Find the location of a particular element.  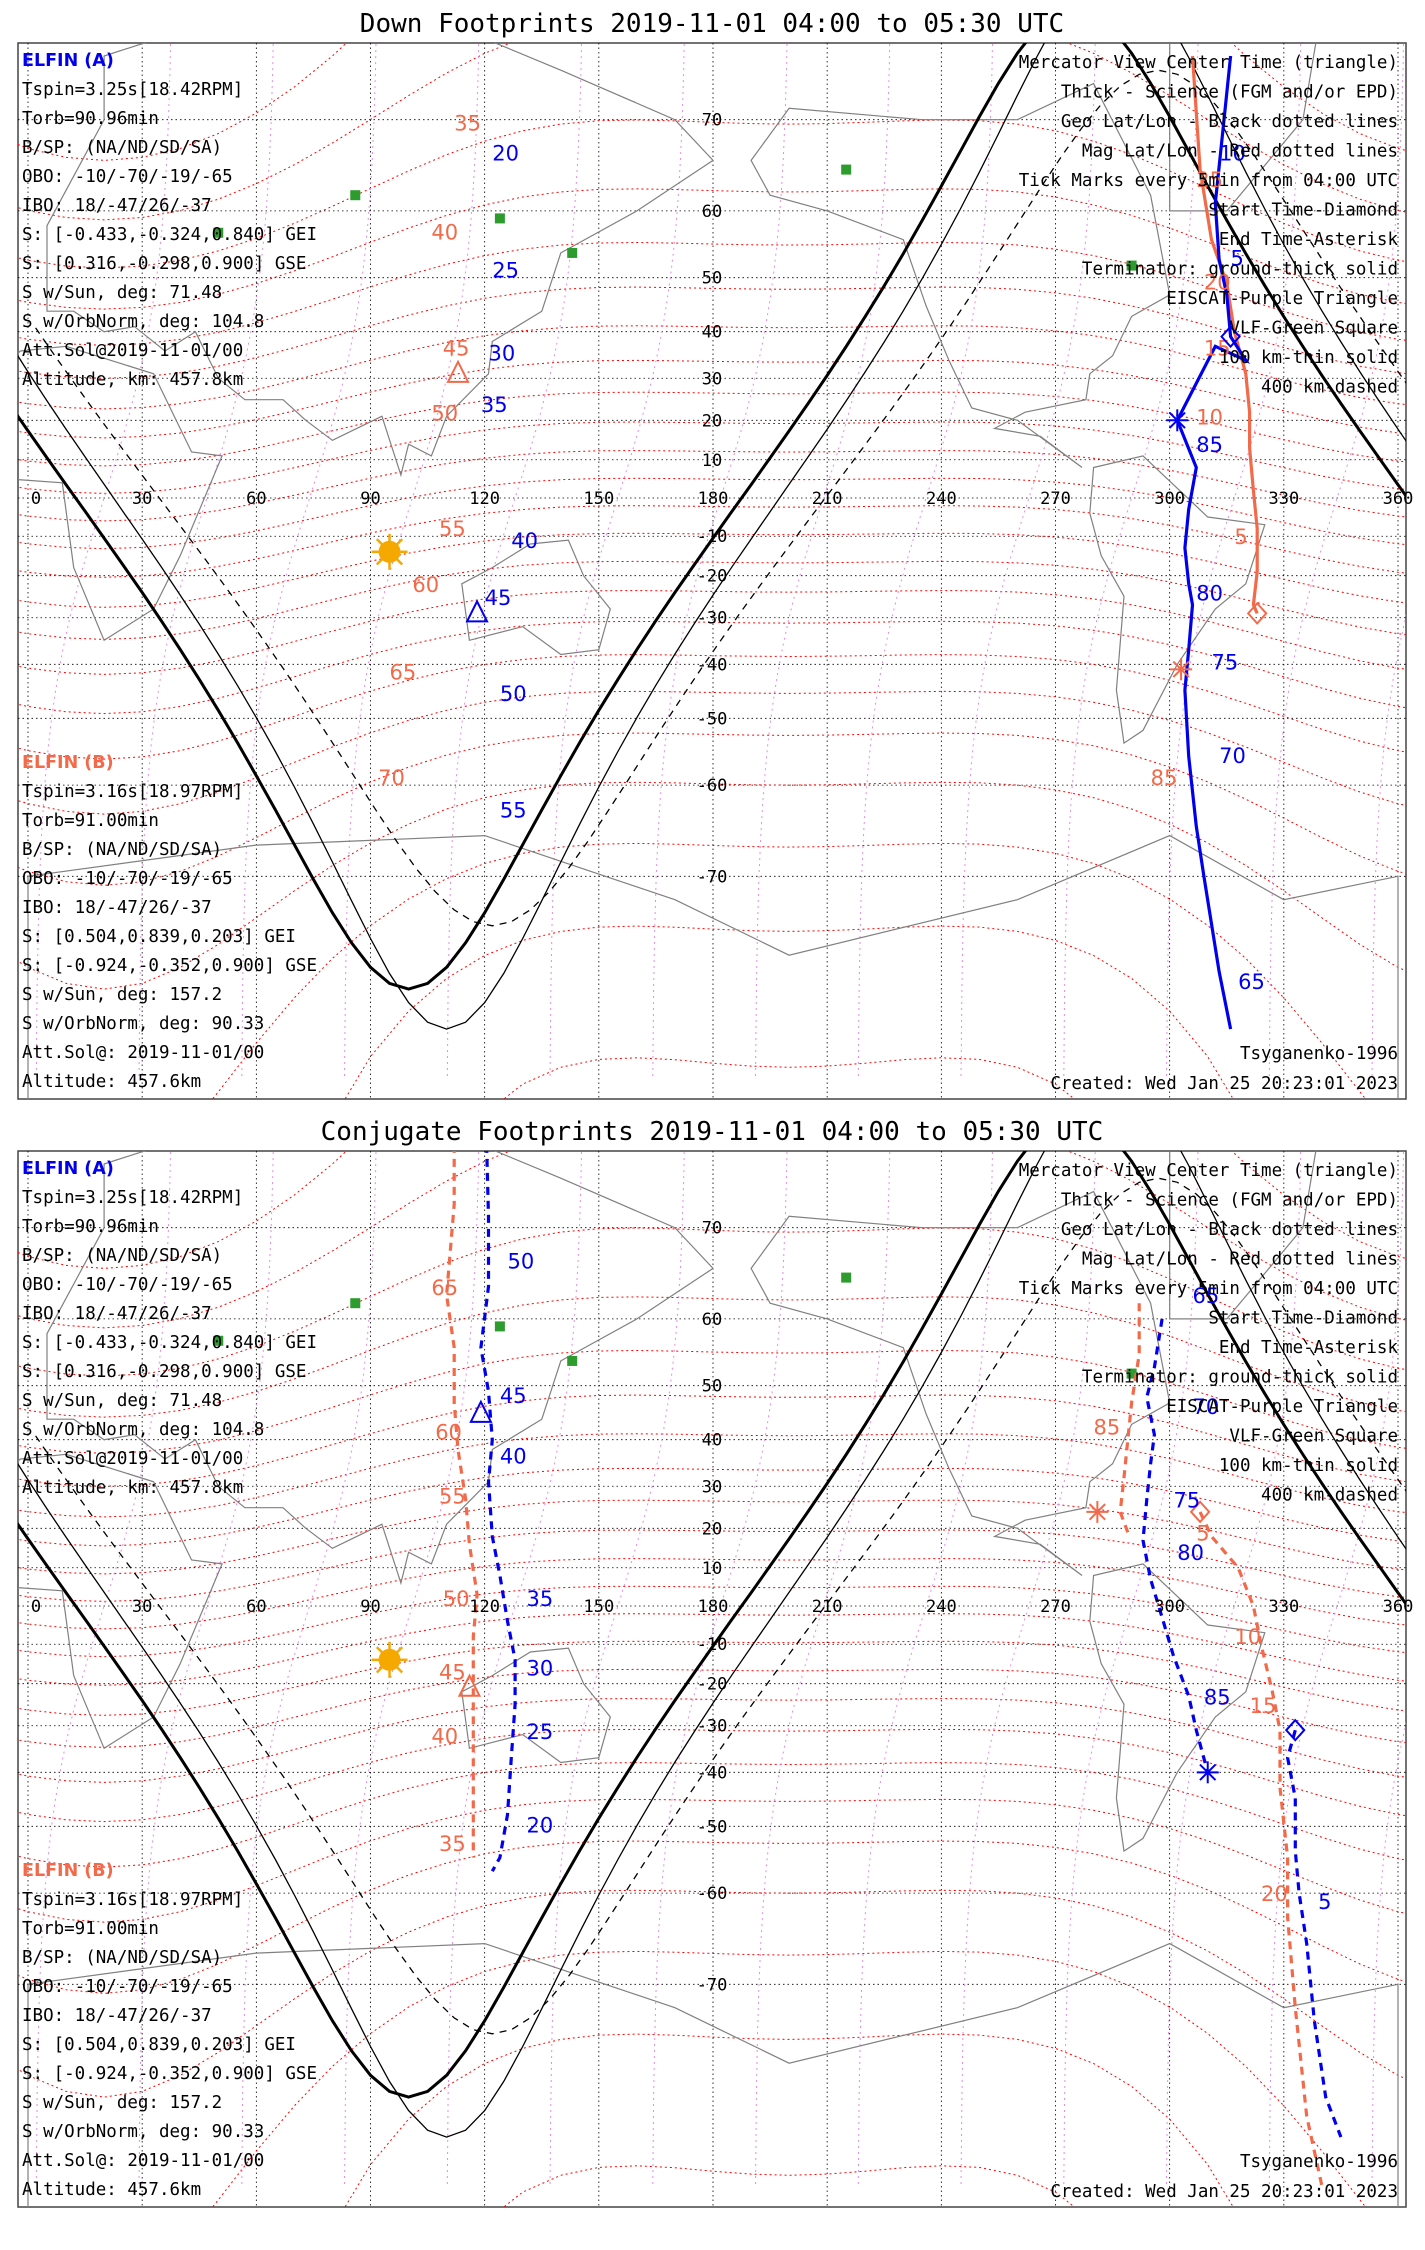

elfin-a-end-asterisk-icon is located at coordinates (1207, 1772).